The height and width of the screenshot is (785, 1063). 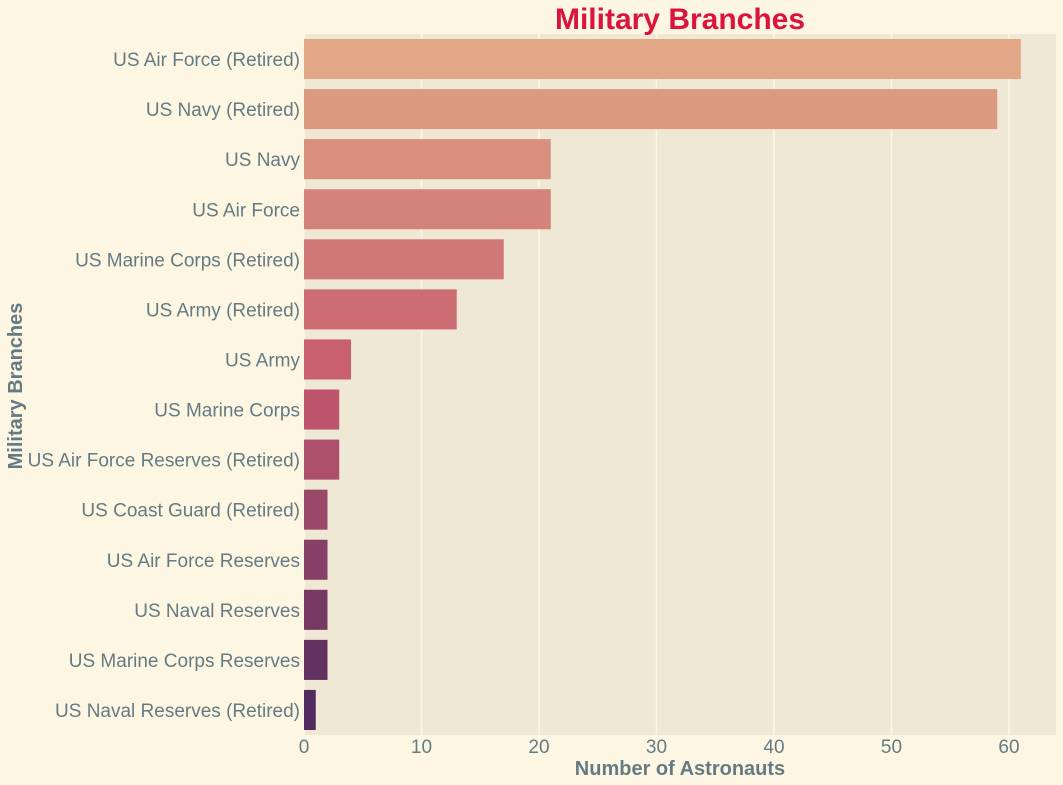 What do you see at coordinates (164, 461) in the screenshot?
I see `category-label: US Air Force Reserves (Retired)` at bounding box center [164, 461].